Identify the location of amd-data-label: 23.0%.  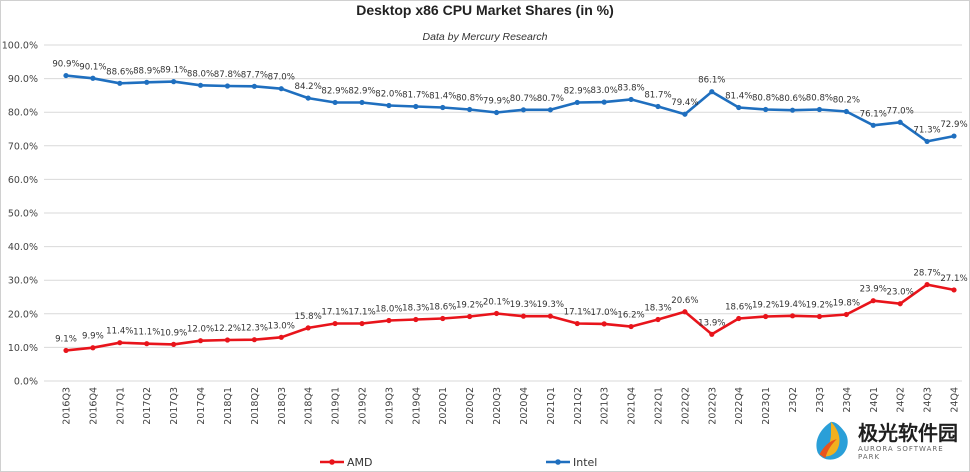
(900, 293).